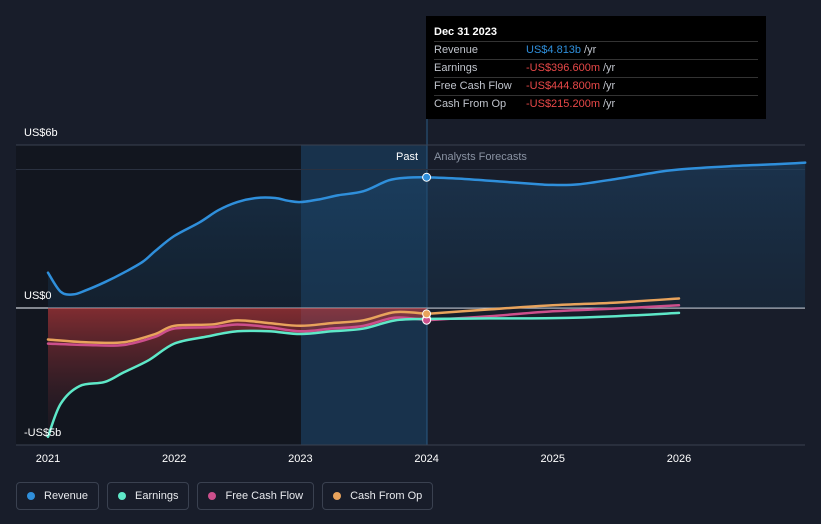  I want to click on x-tick-label: 2022, so click(174, 459).